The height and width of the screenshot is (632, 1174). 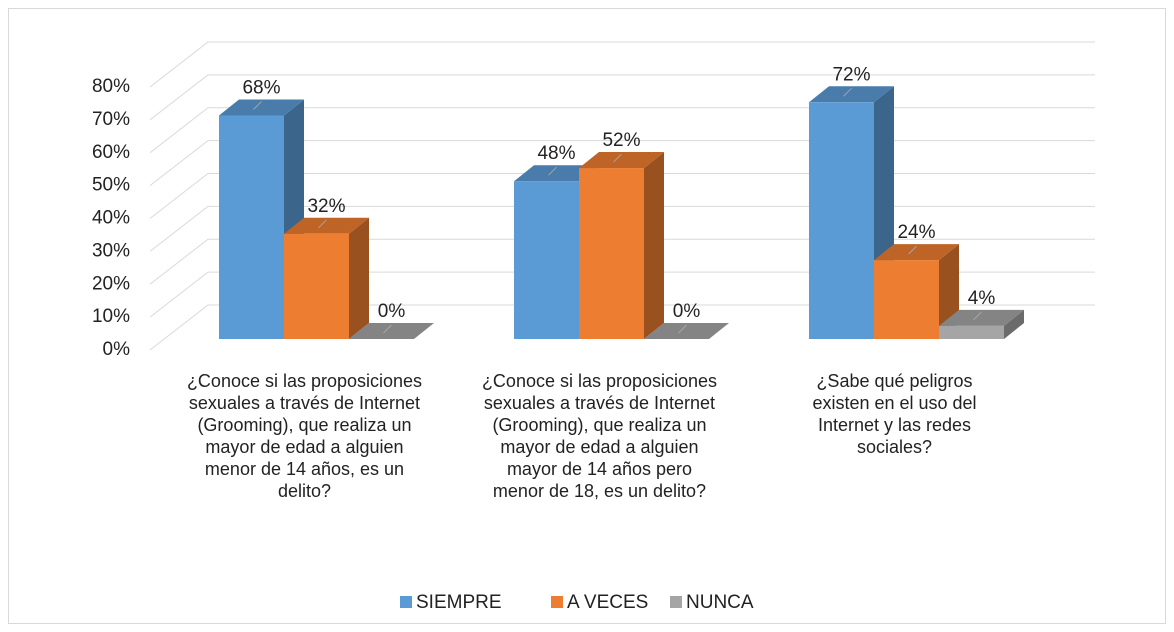 What do you see at coordinates (556, 153) in the screenshot?
I see `data-label: 48%` at bounding box center [556, 153].